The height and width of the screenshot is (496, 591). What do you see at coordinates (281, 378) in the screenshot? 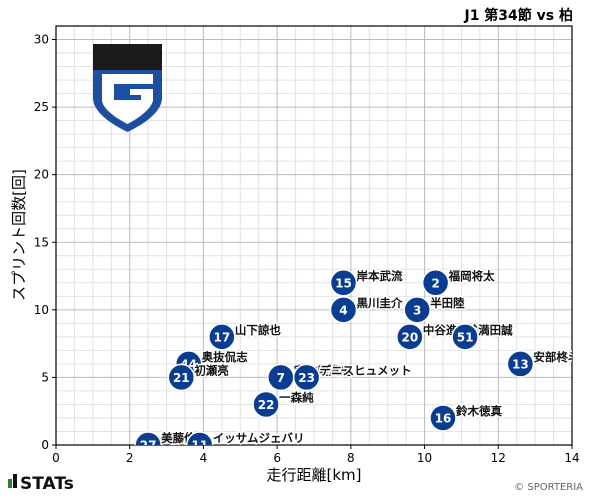
I see `player-number-label: 7` at bounding box center [281, 378].